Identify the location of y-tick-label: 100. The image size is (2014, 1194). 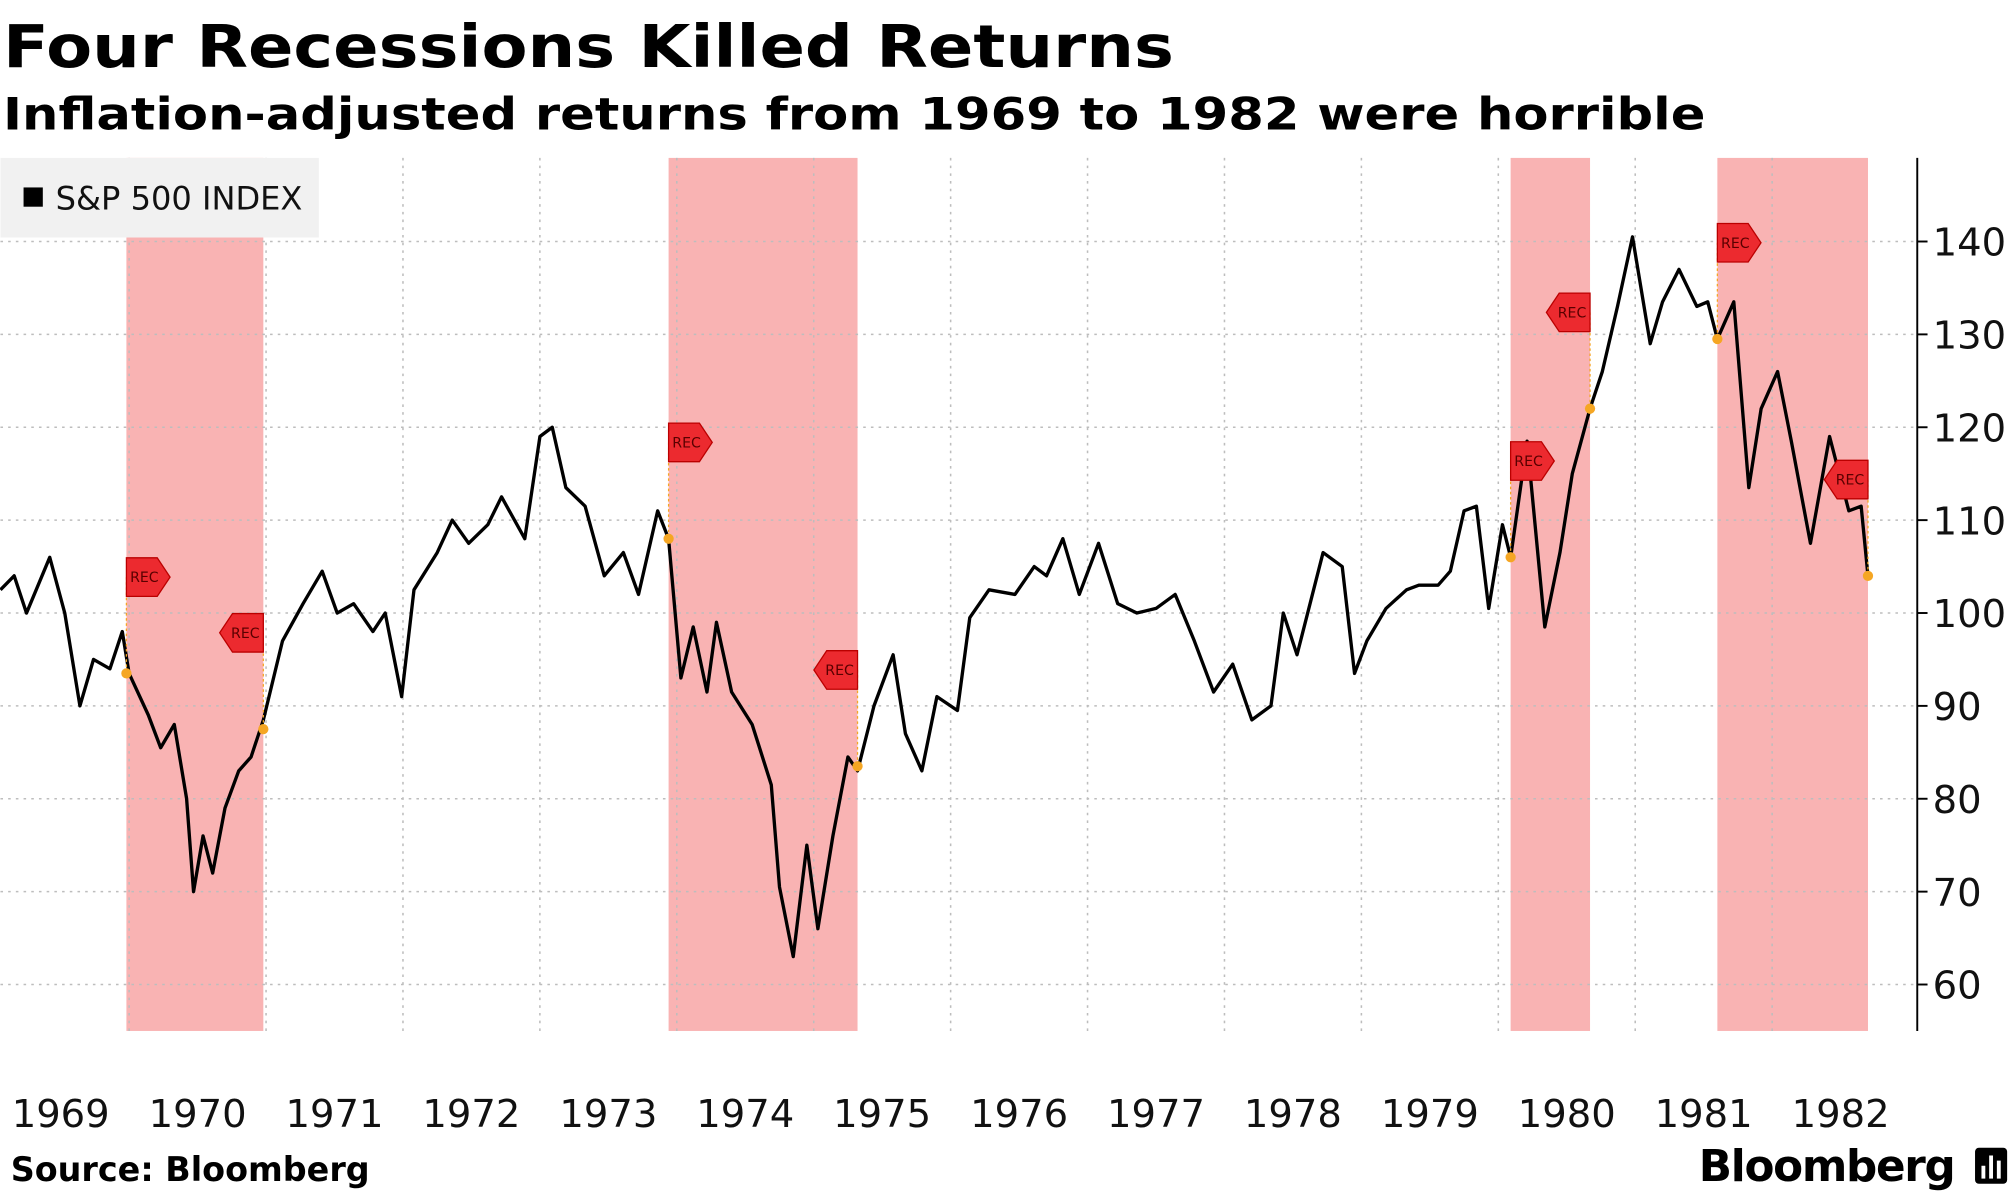
(1970, 614).